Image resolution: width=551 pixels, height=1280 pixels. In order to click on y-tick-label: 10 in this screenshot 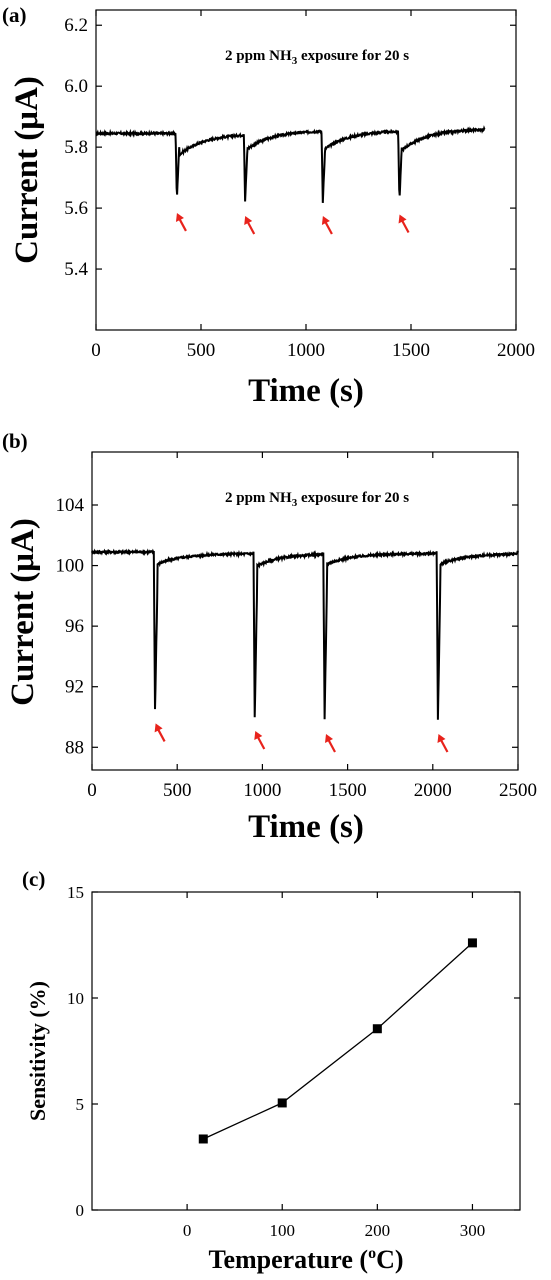, I will do `click(75, 998)`.